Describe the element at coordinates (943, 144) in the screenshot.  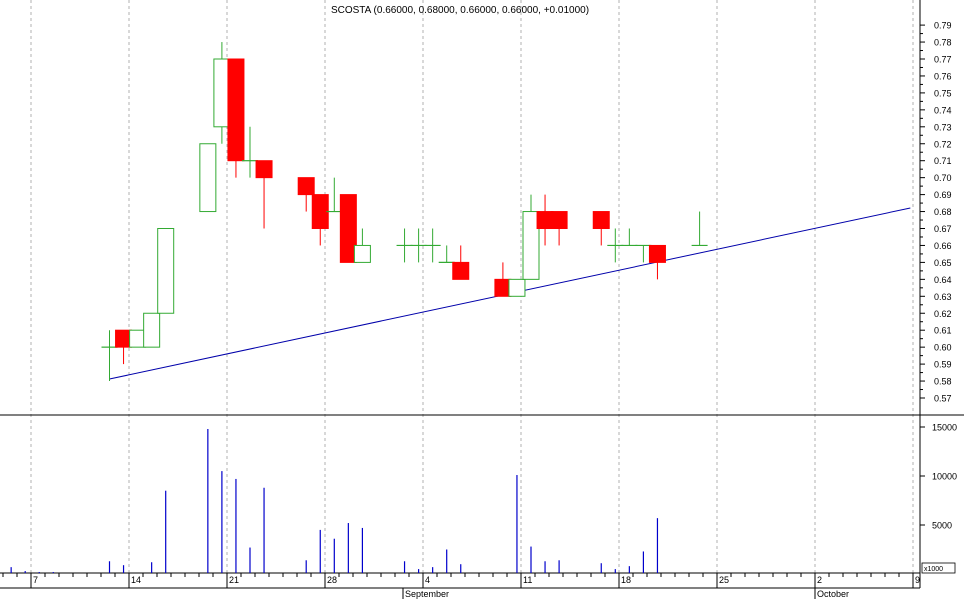
I see `price-tick-label: 0.72` at that location.